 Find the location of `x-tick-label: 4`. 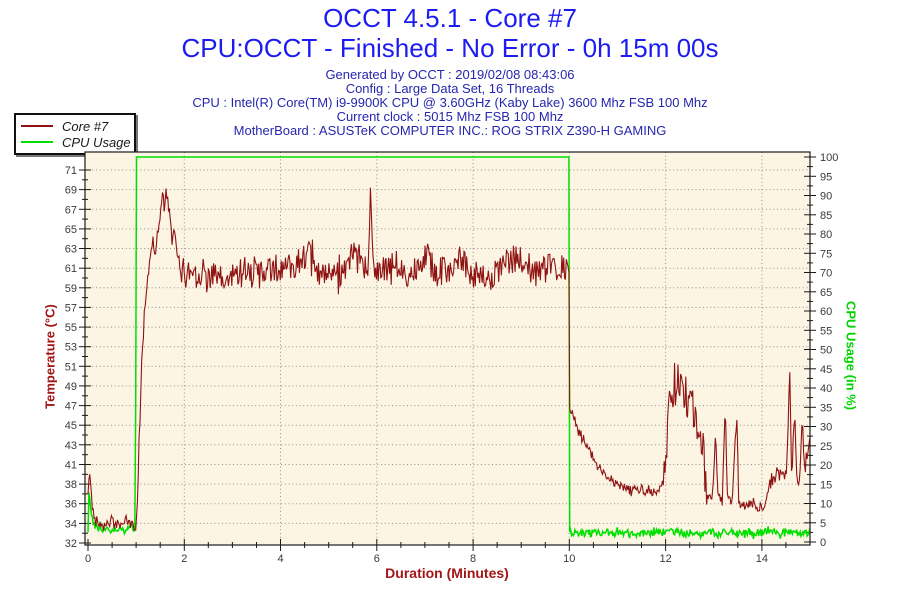

x-tick-label: 4 is located at coordinates (280, 559).